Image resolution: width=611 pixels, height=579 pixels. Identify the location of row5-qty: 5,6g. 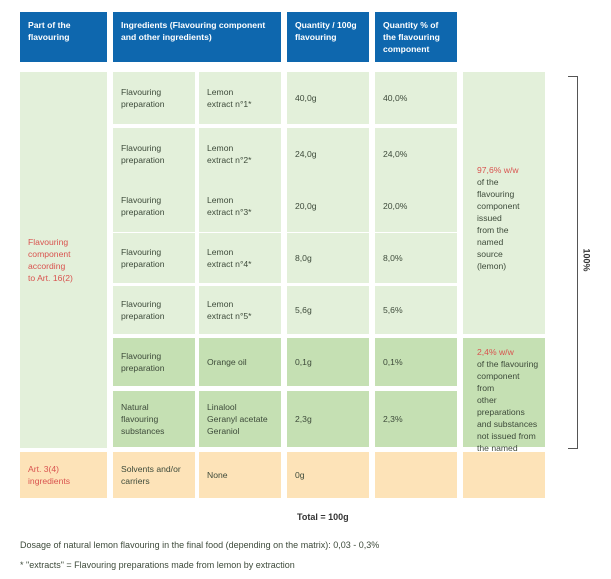
(328, 310).